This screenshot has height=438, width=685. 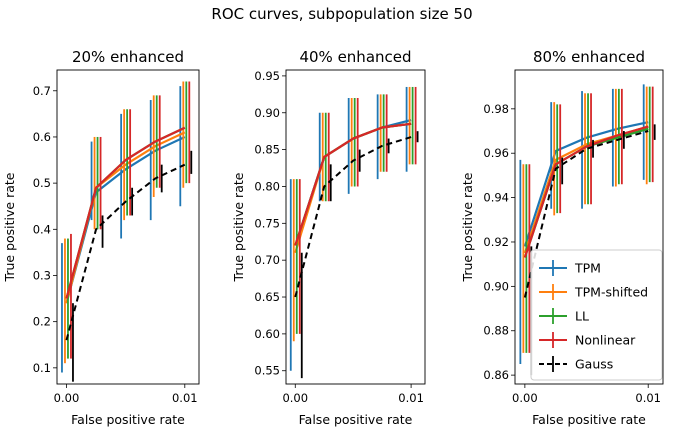 I want to click on y-tick-label: 0.96, so click(x=496, y=153).